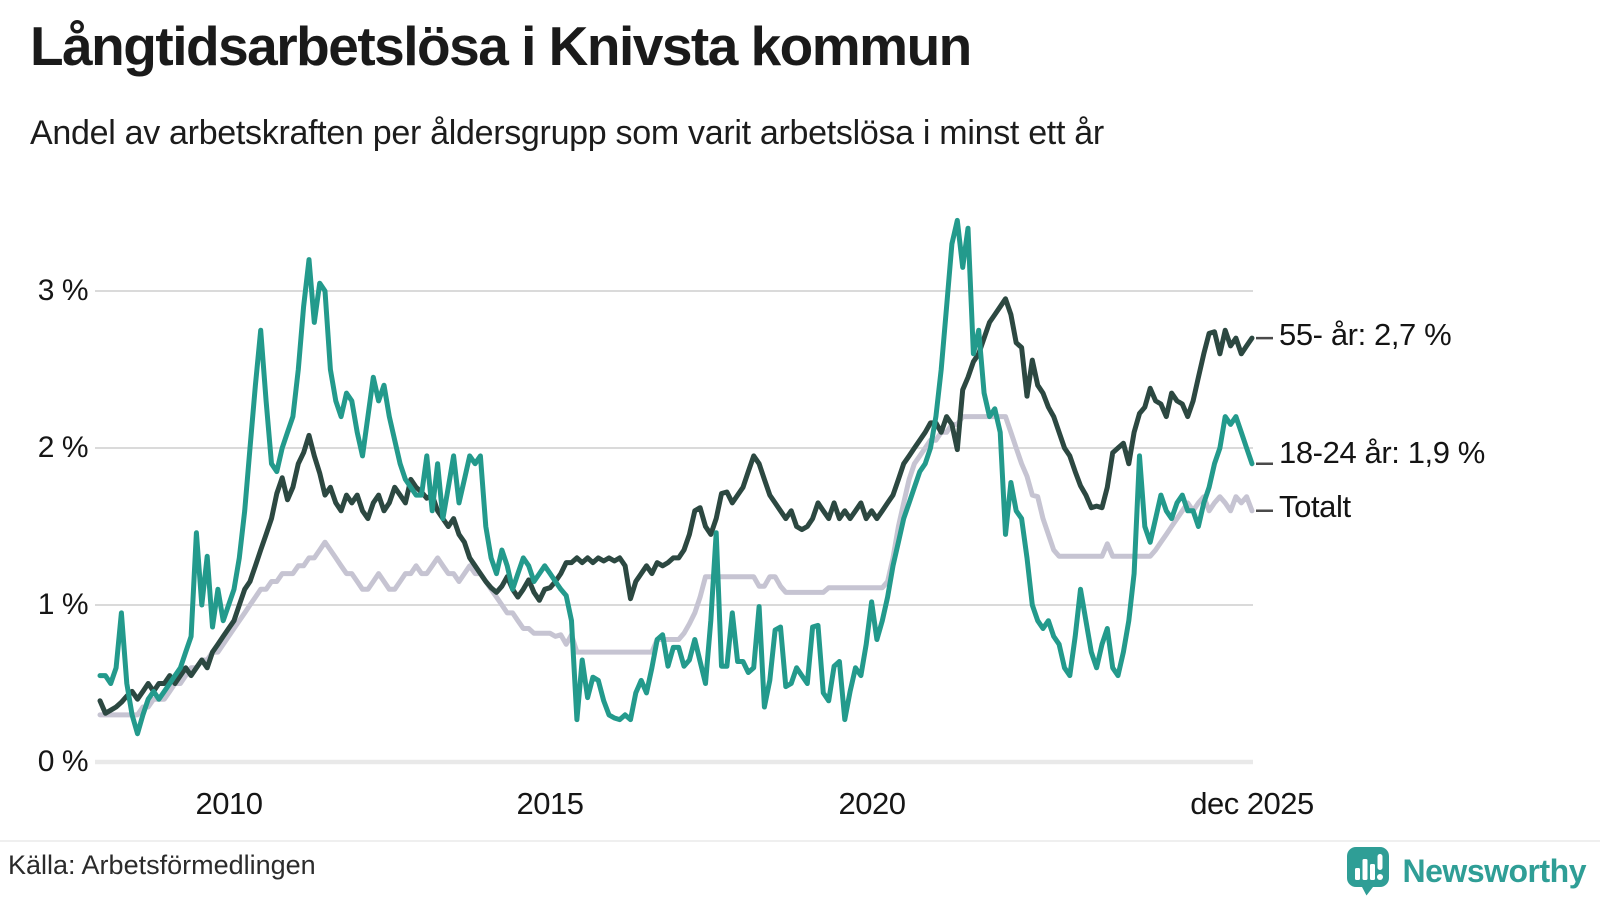 Image resolution: width=1600 pixels, height=900 pixels. I want to click on x-axis-tick-2015: 2015, so click(550, 803).